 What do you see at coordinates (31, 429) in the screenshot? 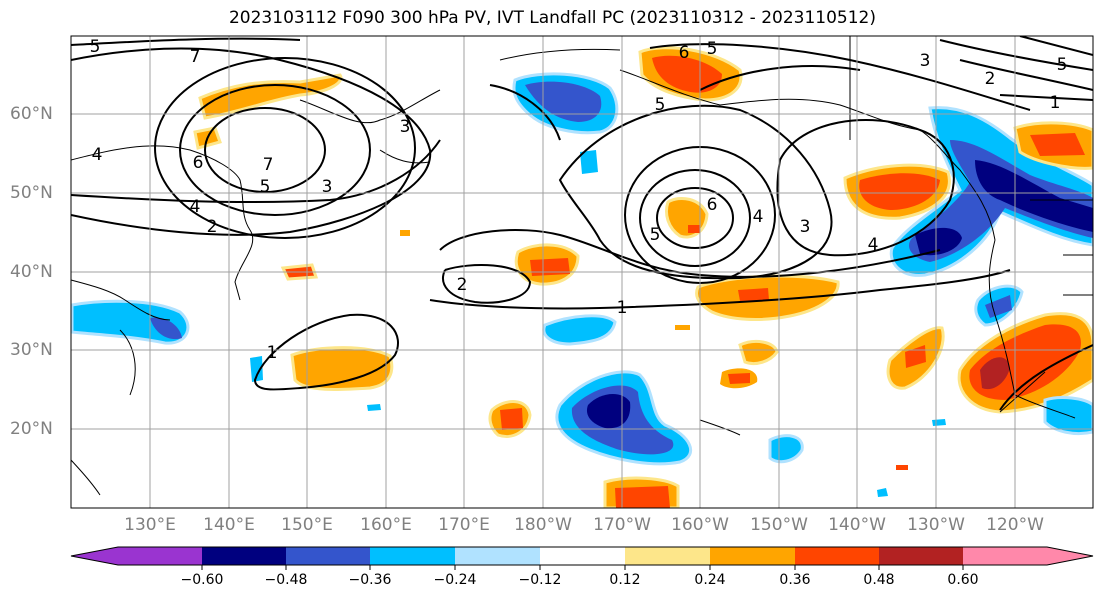
I see `lat-label: 20°N` at bounding box center [31, 429].